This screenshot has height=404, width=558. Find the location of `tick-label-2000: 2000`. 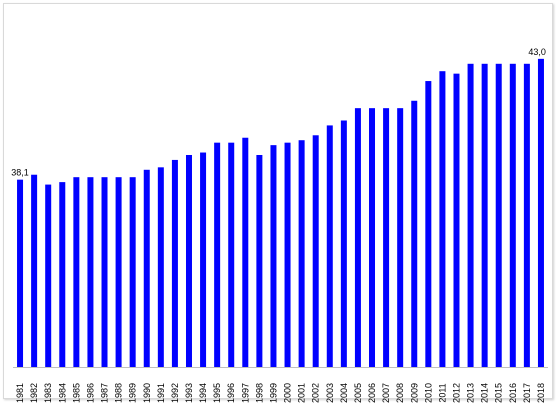

tick-label-2000: 2000 is located at coordinates (288, 393).